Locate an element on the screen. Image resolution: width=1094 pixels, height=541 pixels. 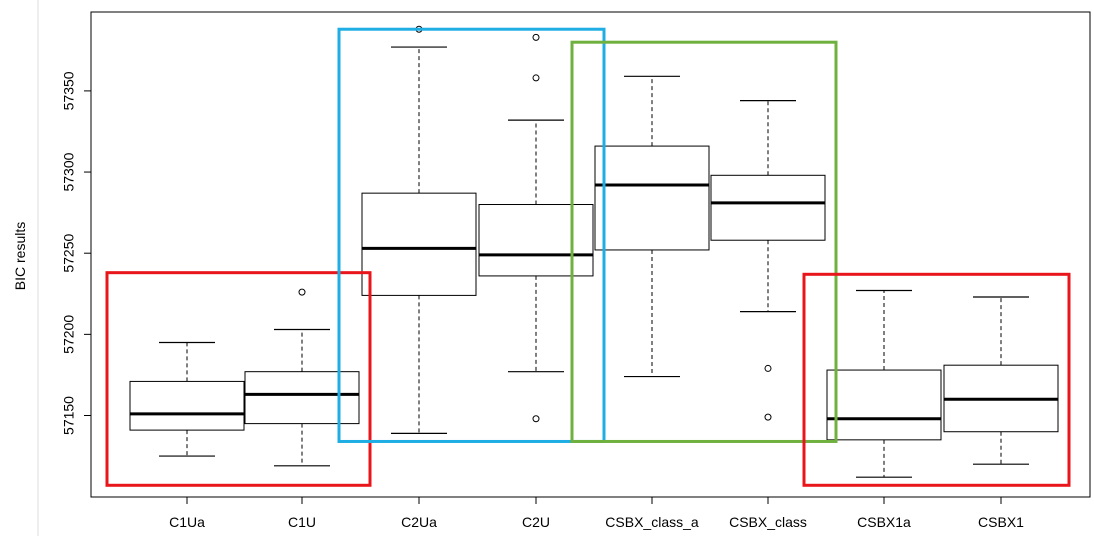
y-axis: 57150 57200 57250 57300 57350 is located at coordinates (76, 253).